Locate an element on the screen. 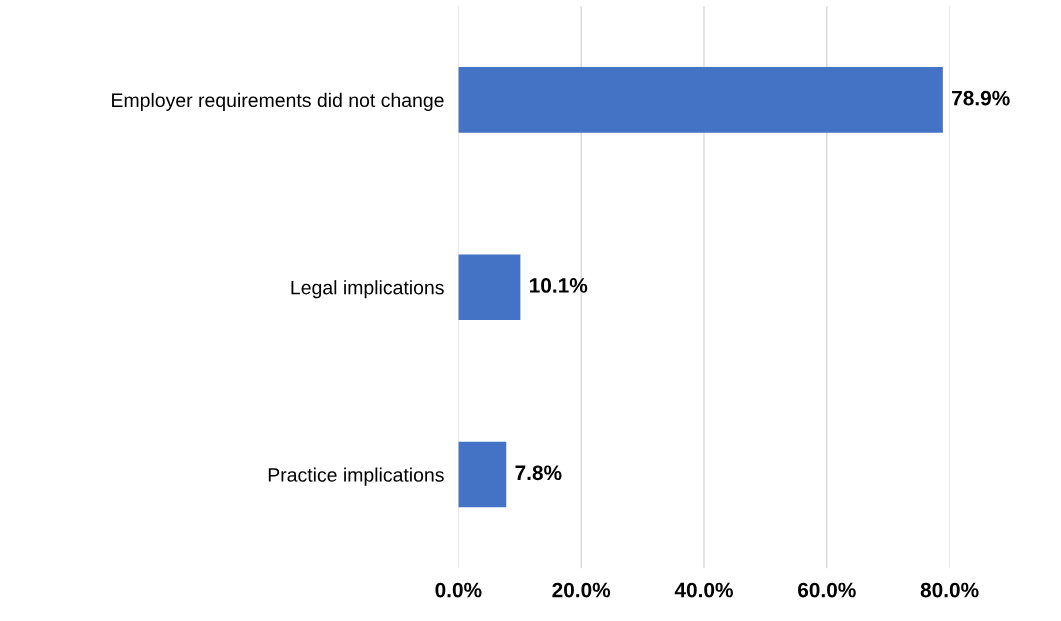  data-label: 78.9% is located at coordinates (981, 98).